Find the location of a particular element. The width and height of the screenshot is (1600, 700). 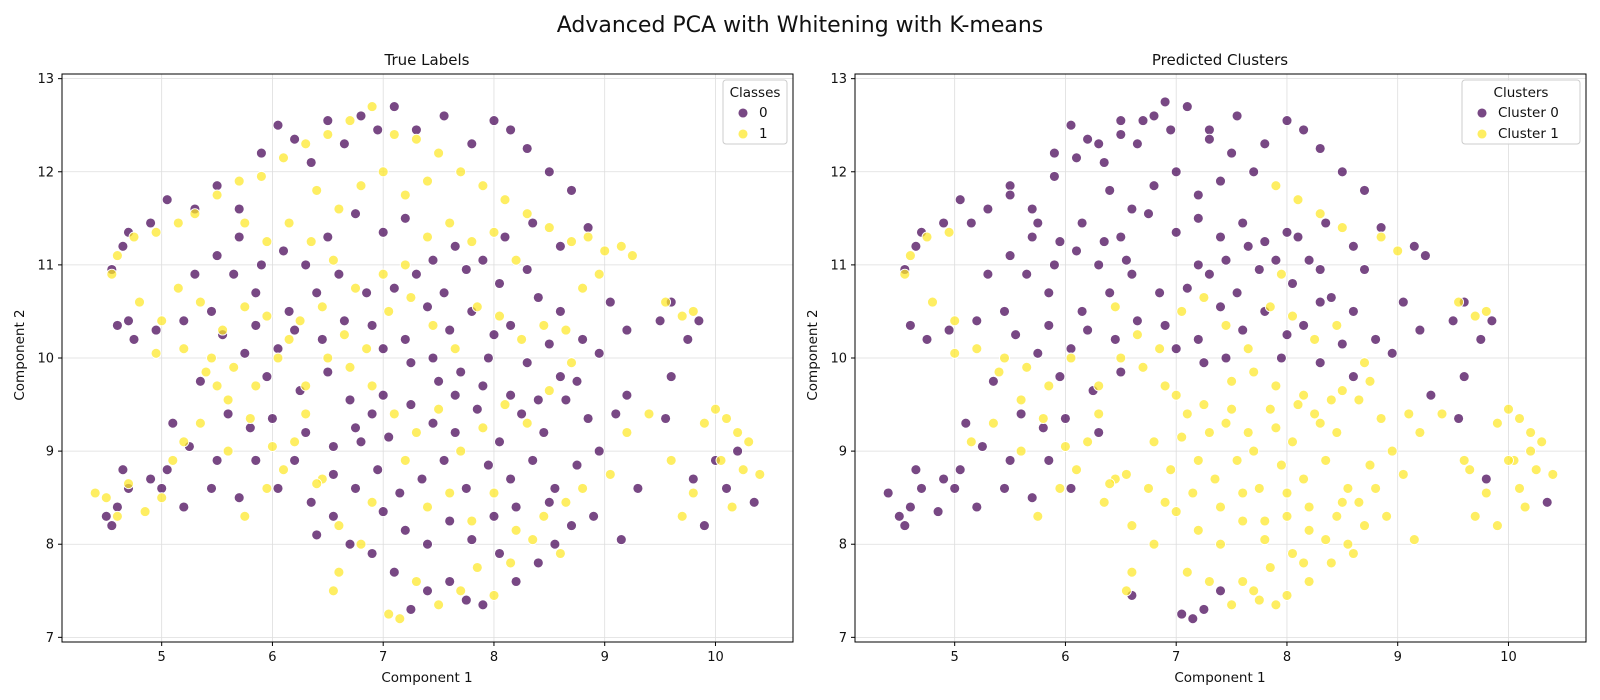

y-tick-label: 11 is located at coordinates (45, 265).